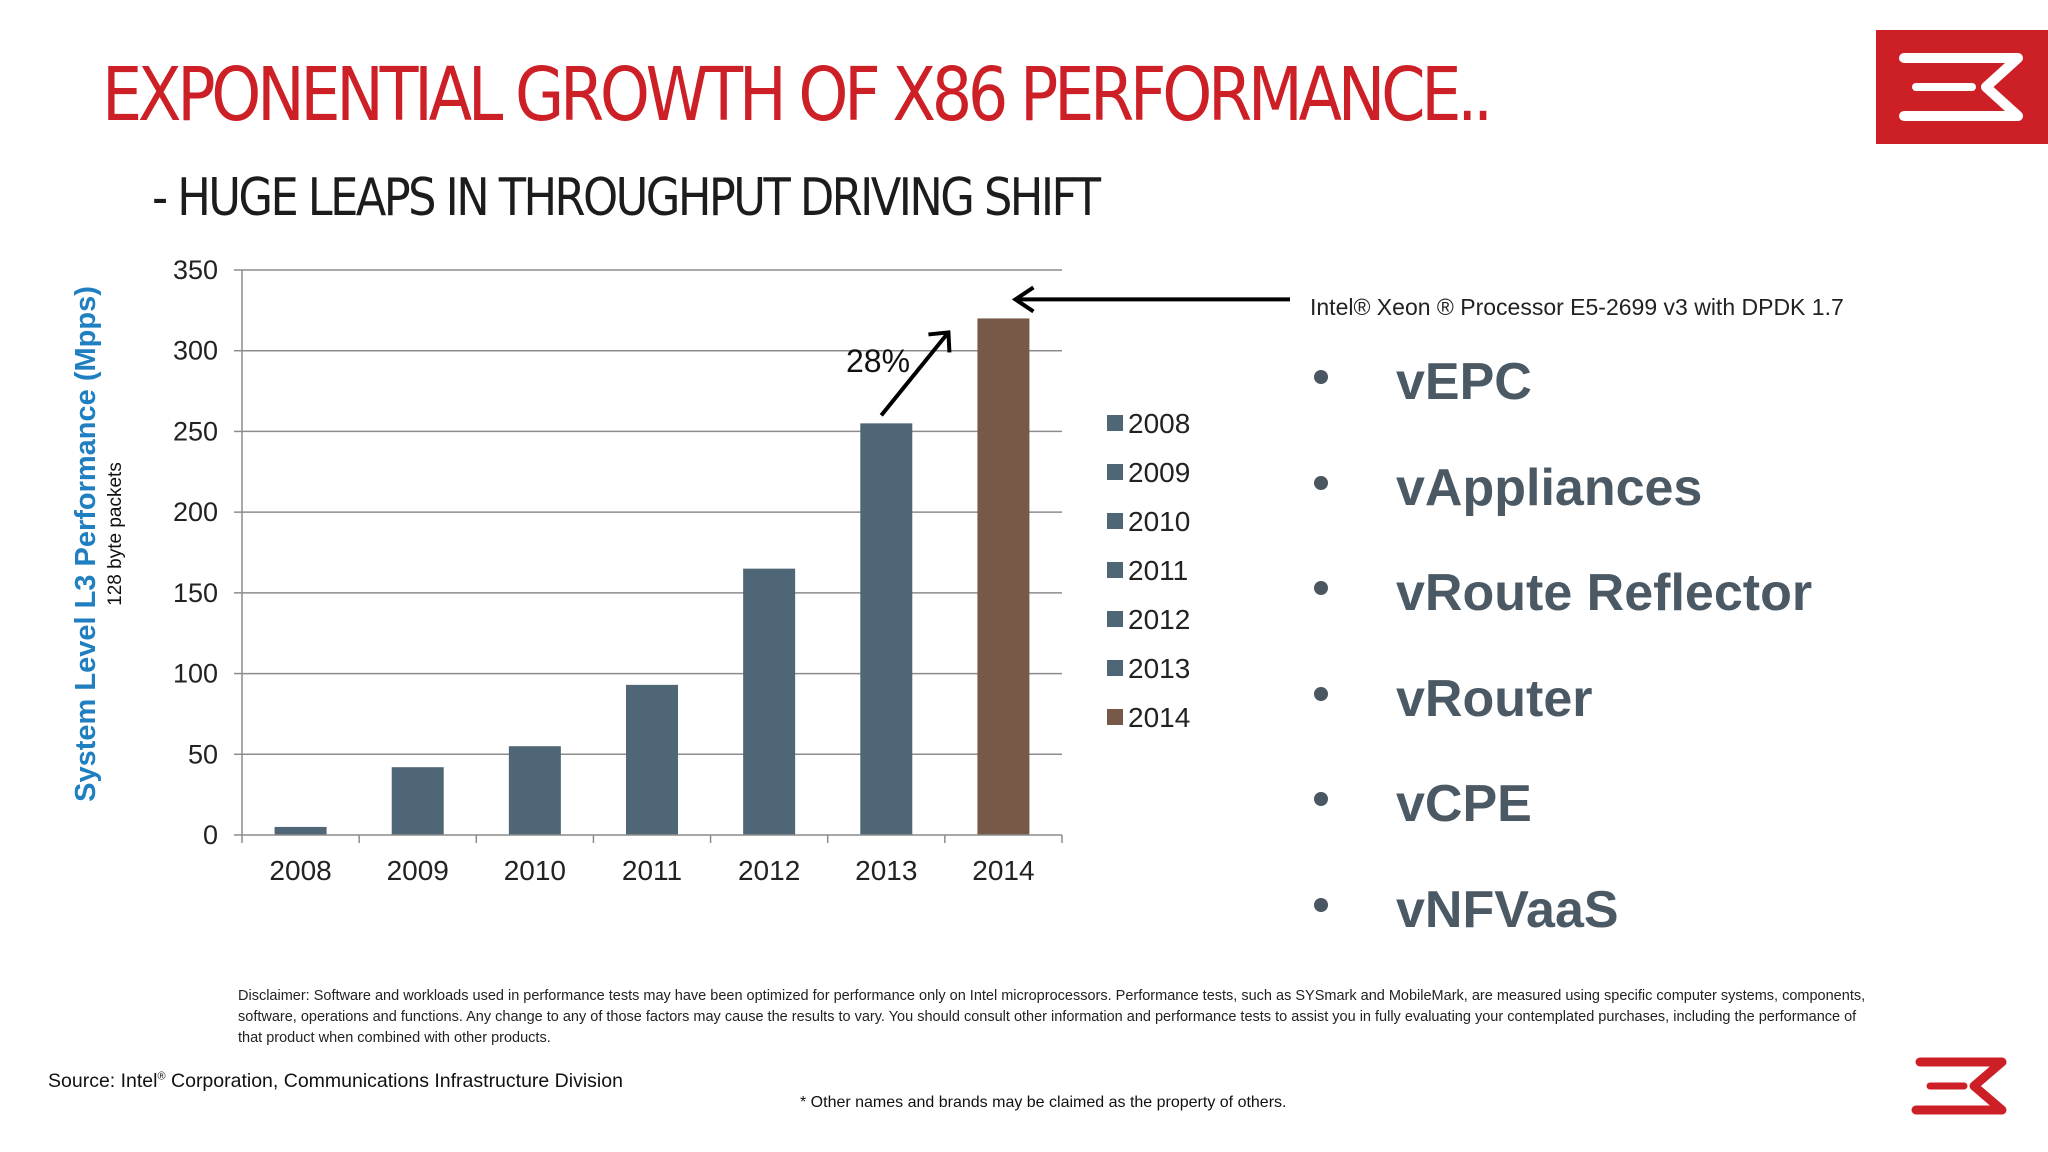 The image size is (2048, 1152). I want to click on x-category-labels: 2008 2009 2010 2011 2012 2013 2014, so click(651, 870).